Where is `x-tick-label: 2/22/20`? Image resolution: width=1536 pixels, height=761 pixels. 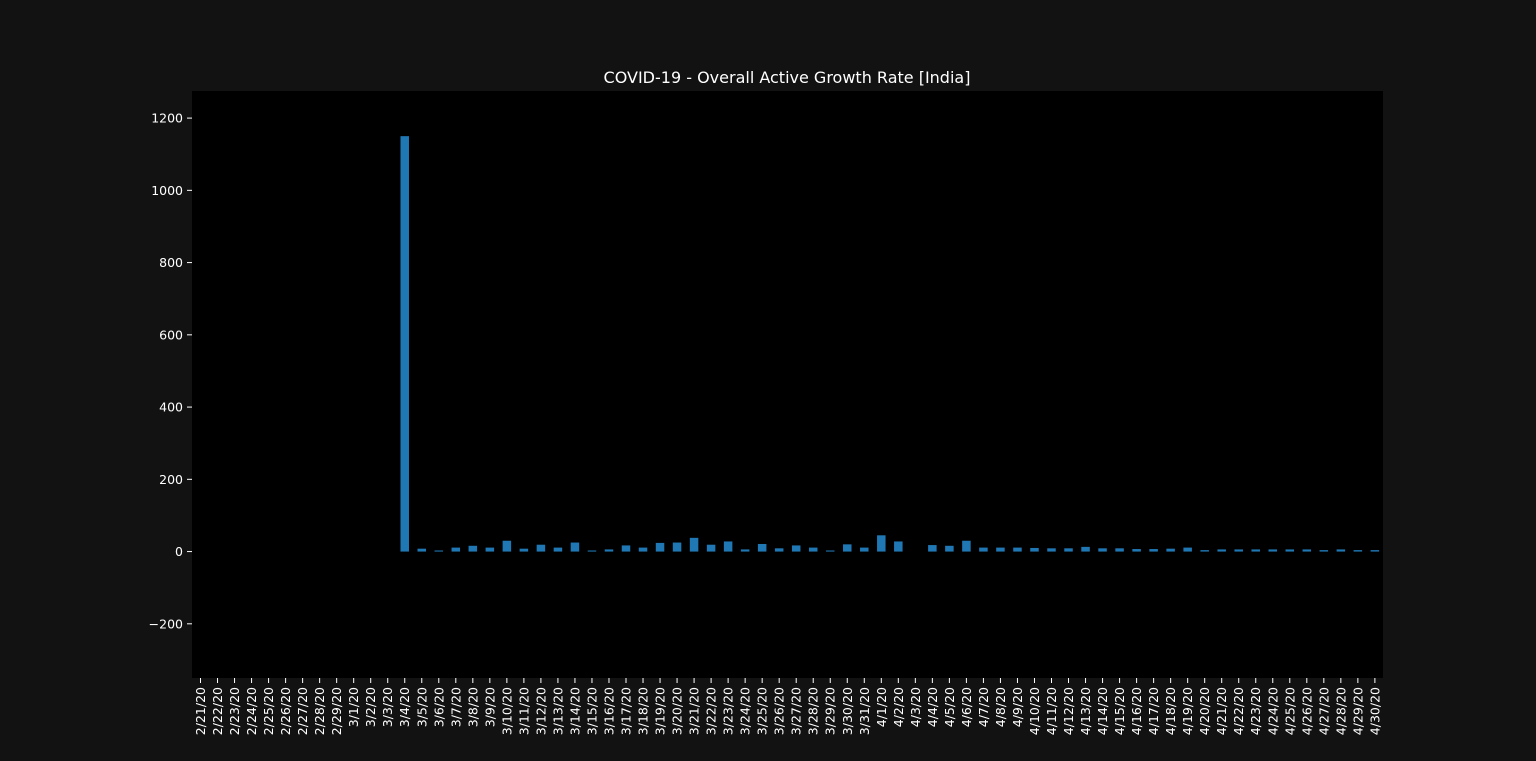
x-tick-label: 2/22/20 is located at coordinates (217, 711).